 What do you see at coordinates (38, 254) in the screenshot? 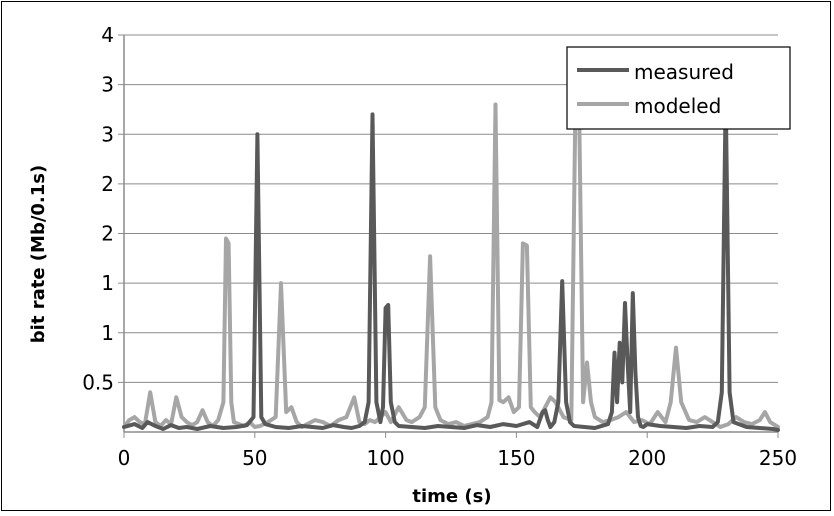
I see `y-axis-label: bit rate (Mb/0.1s)` at bounding box center [38, 254].